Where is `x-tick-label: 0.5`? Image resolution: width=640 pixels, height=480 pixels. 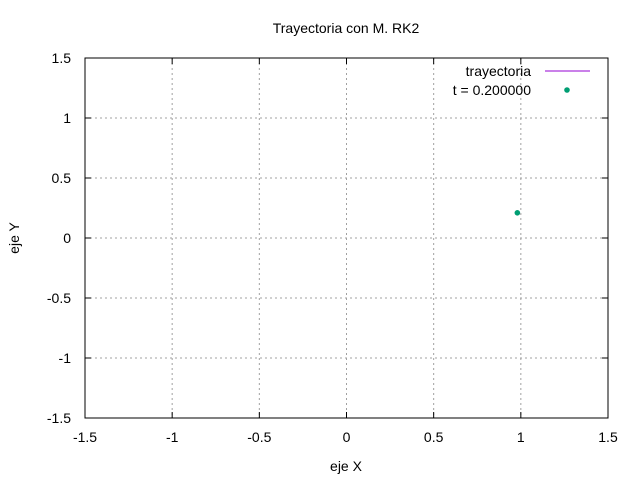
x-tick-label: 0.5 is located at coordinates (434, 437).